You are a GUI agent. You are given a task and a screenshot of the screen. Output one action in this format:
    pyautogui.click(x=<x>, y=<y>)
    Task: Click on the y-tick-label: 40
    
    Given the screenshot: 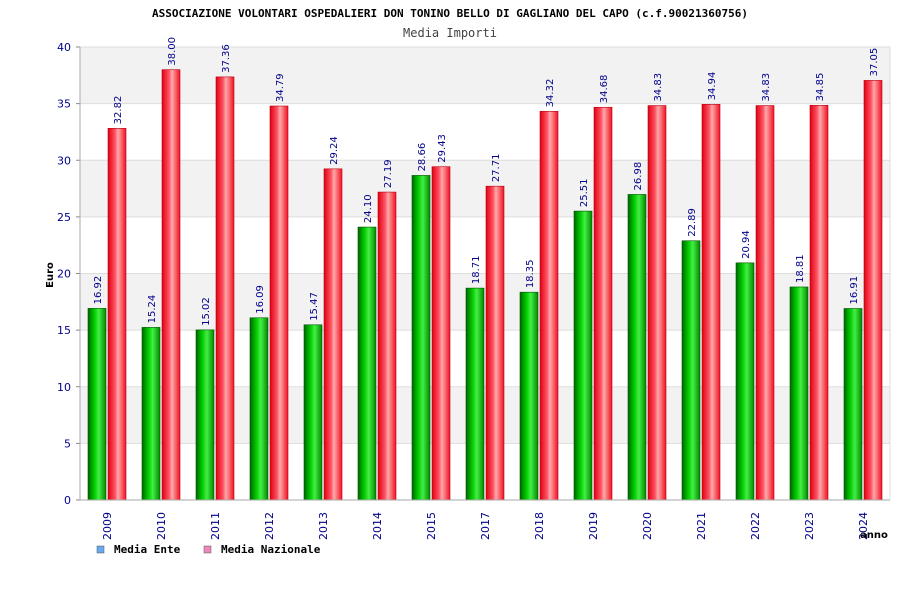 What is the action you would take?
    pyautogui.click(x=64, y=47)
    